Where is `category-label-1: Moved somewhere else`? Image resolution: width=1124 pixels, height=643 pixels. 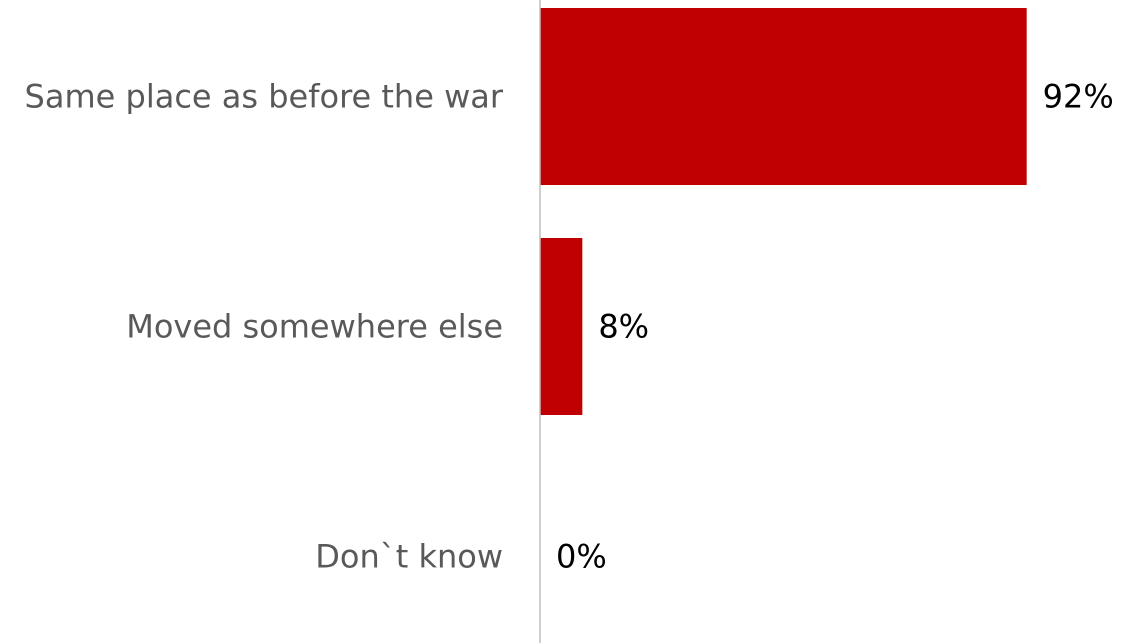 category-label-1: Moved somewhere else is located at coordinates (314, 327).